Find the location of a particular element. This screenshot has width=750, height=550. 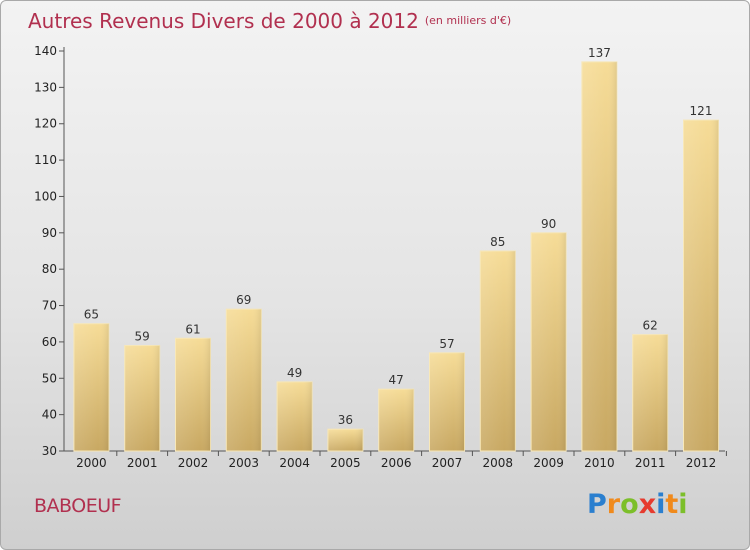

bar-value-label: 65 is located at coordinates (91, 315).